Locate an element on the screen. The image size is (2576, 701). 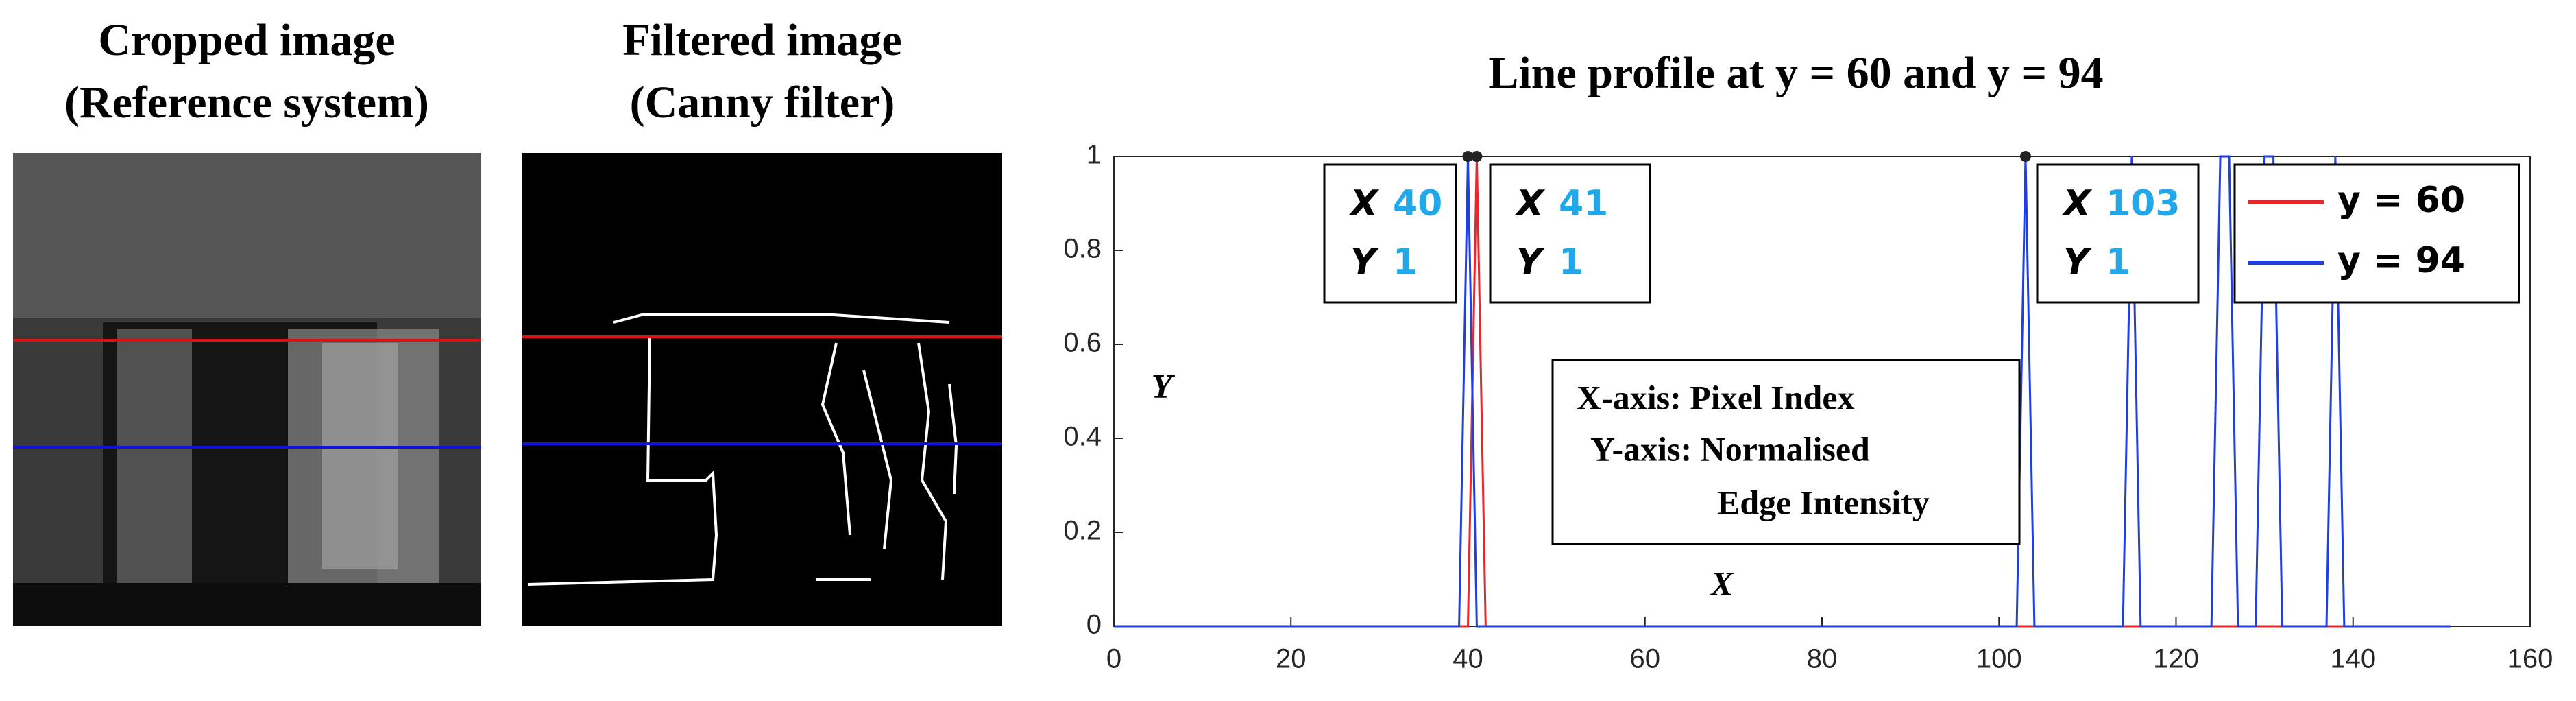
image-title: Filtered image is located at coordinates (761, 40).